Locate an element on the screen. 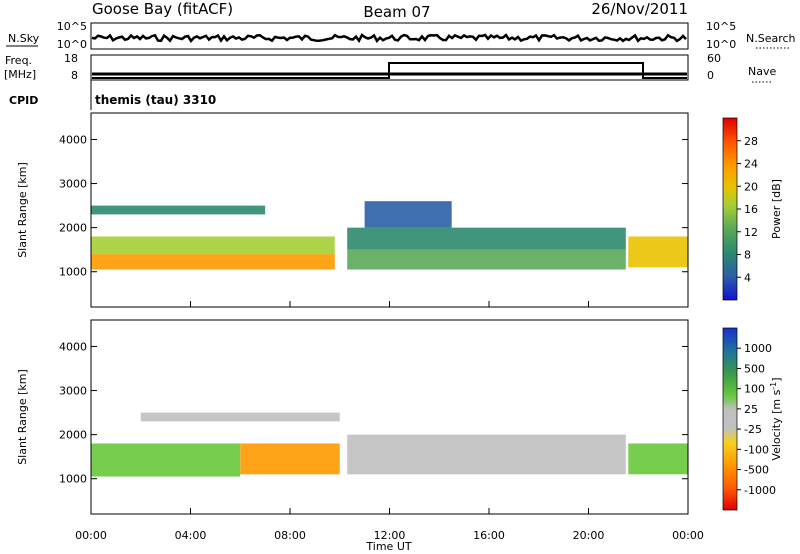  xtick-label-3: 12:00 is located at coordinates (390, 535).